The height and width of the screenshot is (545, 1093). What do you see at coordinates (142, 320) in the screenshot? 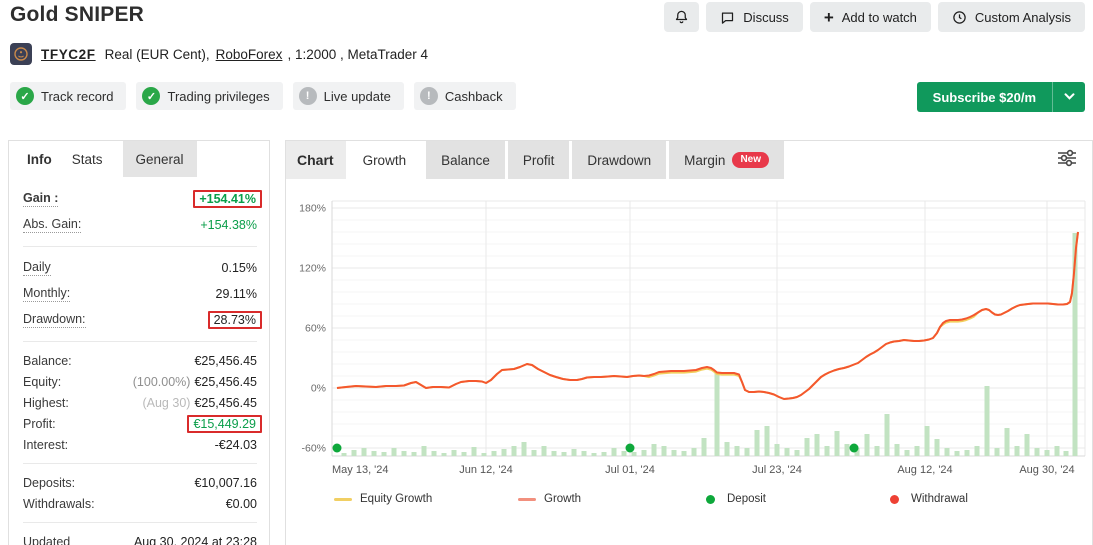
I see `stat-row-drawdown: Drawdown: 28.73%` at bounding box center [142, 320].